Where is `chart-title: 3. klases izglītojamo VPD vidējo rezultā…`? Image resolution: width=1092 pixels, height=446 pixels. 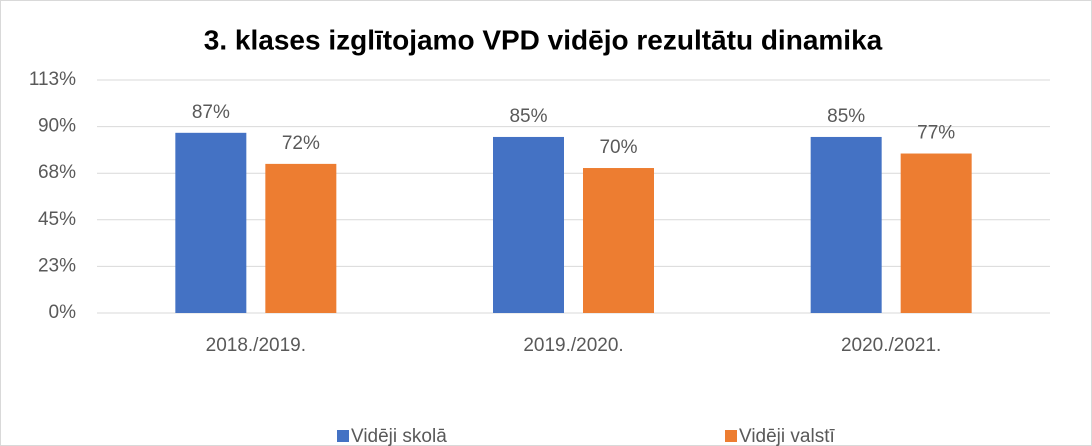
chart-title: 3. klases izglītojamo VPD vidējo rezultā… is located at coordinates (543, 39).